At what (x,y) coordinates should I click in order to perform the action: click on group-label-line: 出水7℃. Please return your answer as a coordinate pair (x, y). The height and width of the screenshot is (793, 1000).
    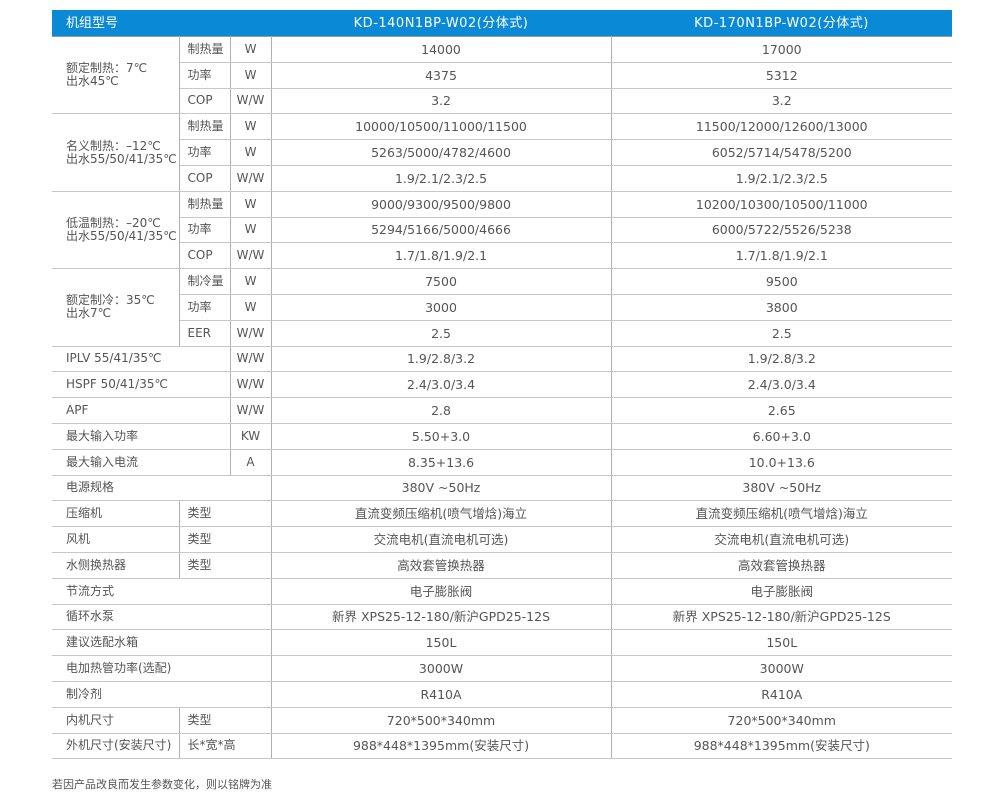
    Looking at the image, I should click on (89, 313).